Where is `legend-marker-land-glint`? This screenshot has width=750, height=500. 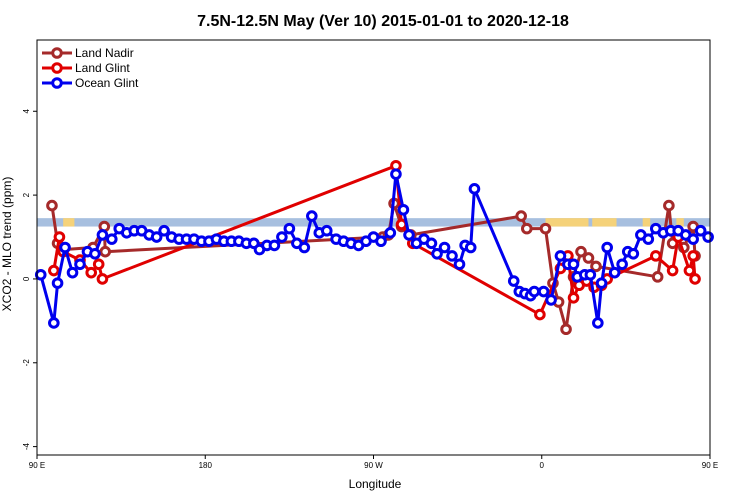 legend-marker-land-glint is located at coordinates (57, 68).